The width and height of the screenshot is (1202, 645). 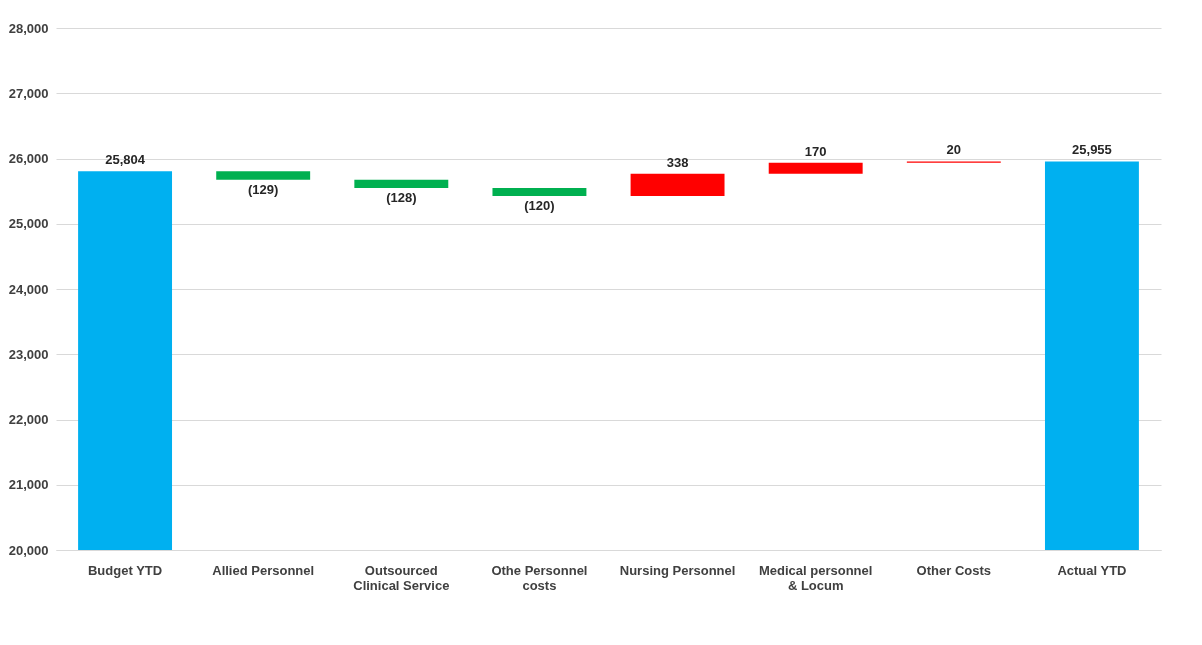 I want to click on x-tick-label: Medical personnel & Locum, so click(x=815, y=577).